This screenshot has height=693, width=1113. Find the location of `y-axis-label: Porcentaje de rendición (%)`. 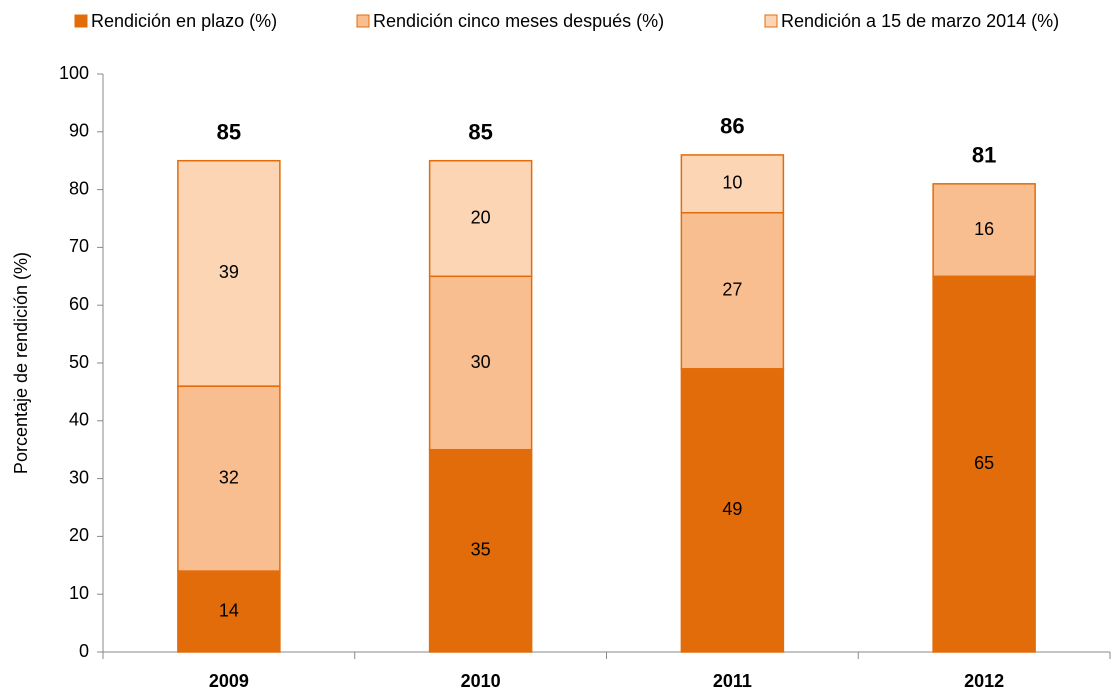

y-axis-label: Porcentaje de rendición (%) is located at coordinates (21, 363).